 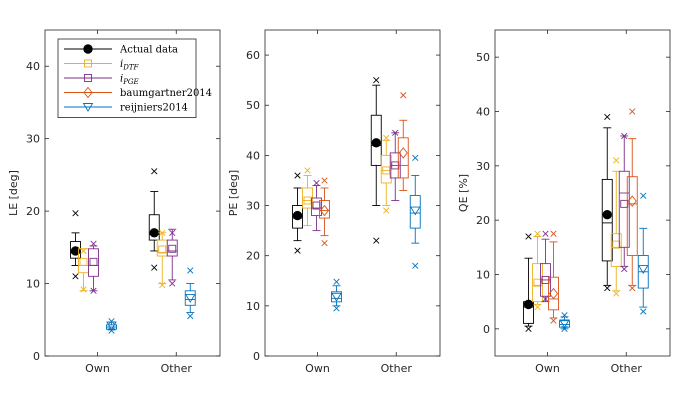 What do you see at coordinates (463, 193) in the screenshot?
I see `y-axis-label: QE [%]` at bounding box center [463, 193].